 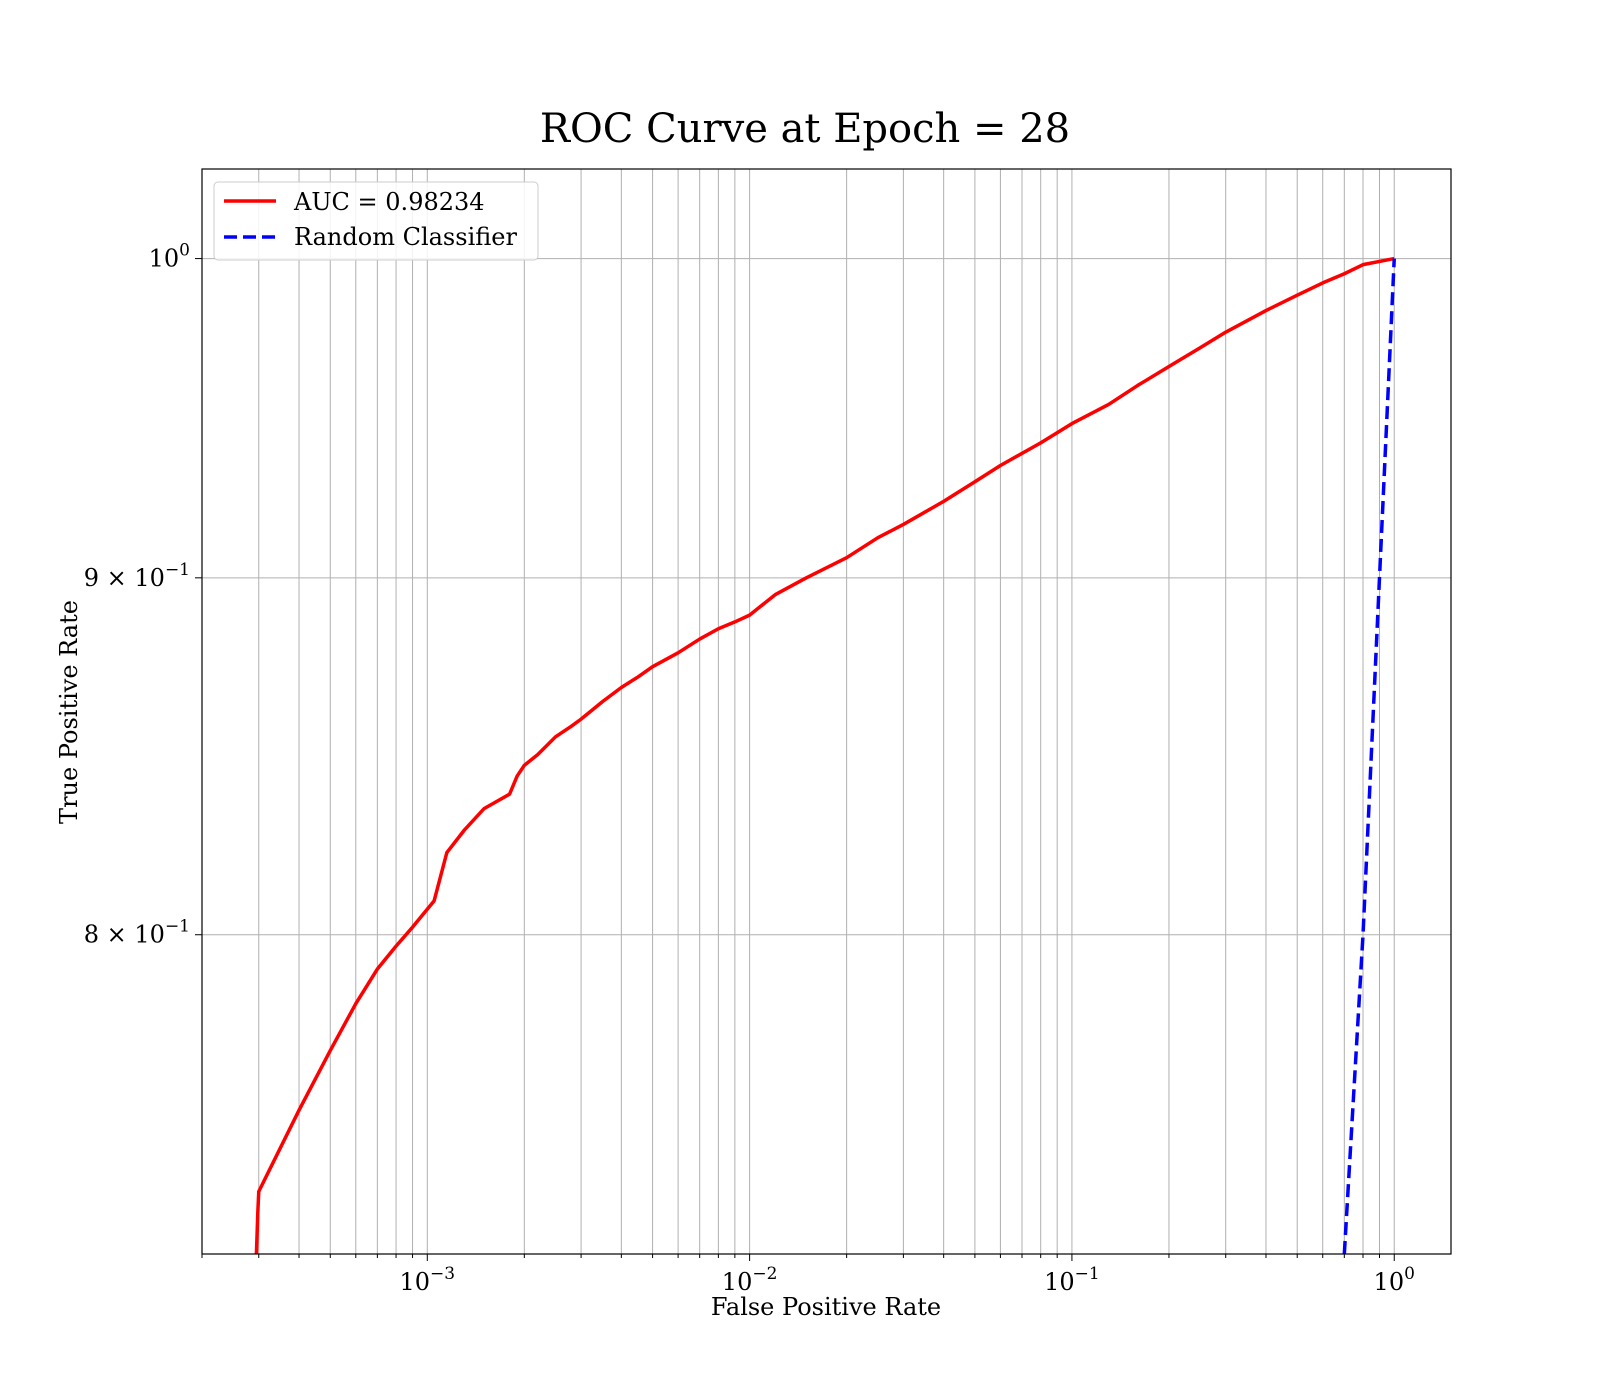 What do you see at coordinates (1072, 1280) in the screenshot?
I see `x-tick-label: 10⁻¹` at bounding box center [1072, 1280].